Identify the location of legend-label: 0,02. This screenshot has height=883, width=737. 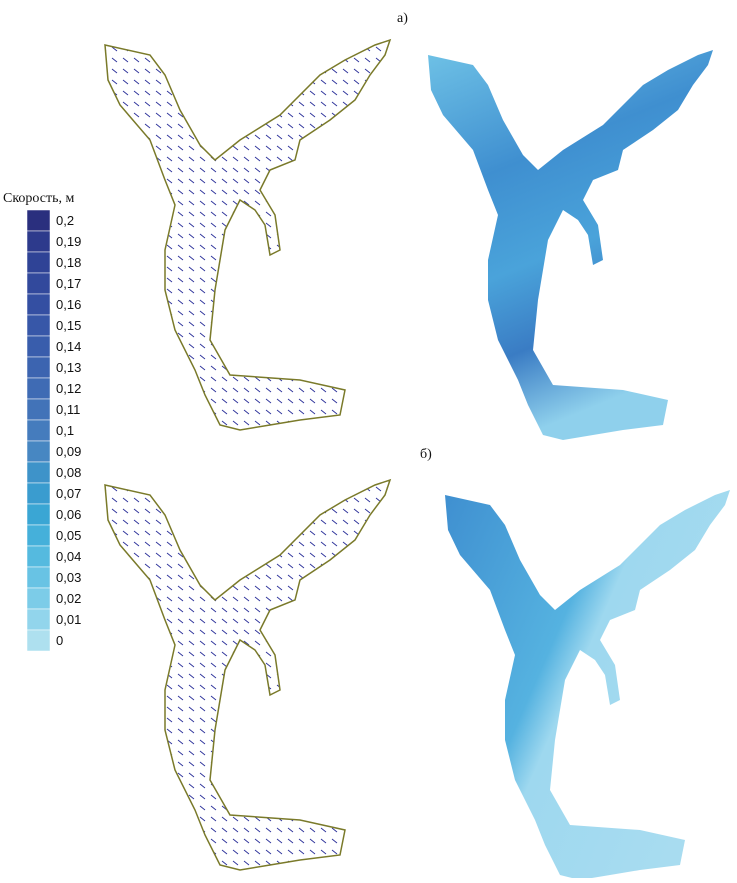
(68, 598).